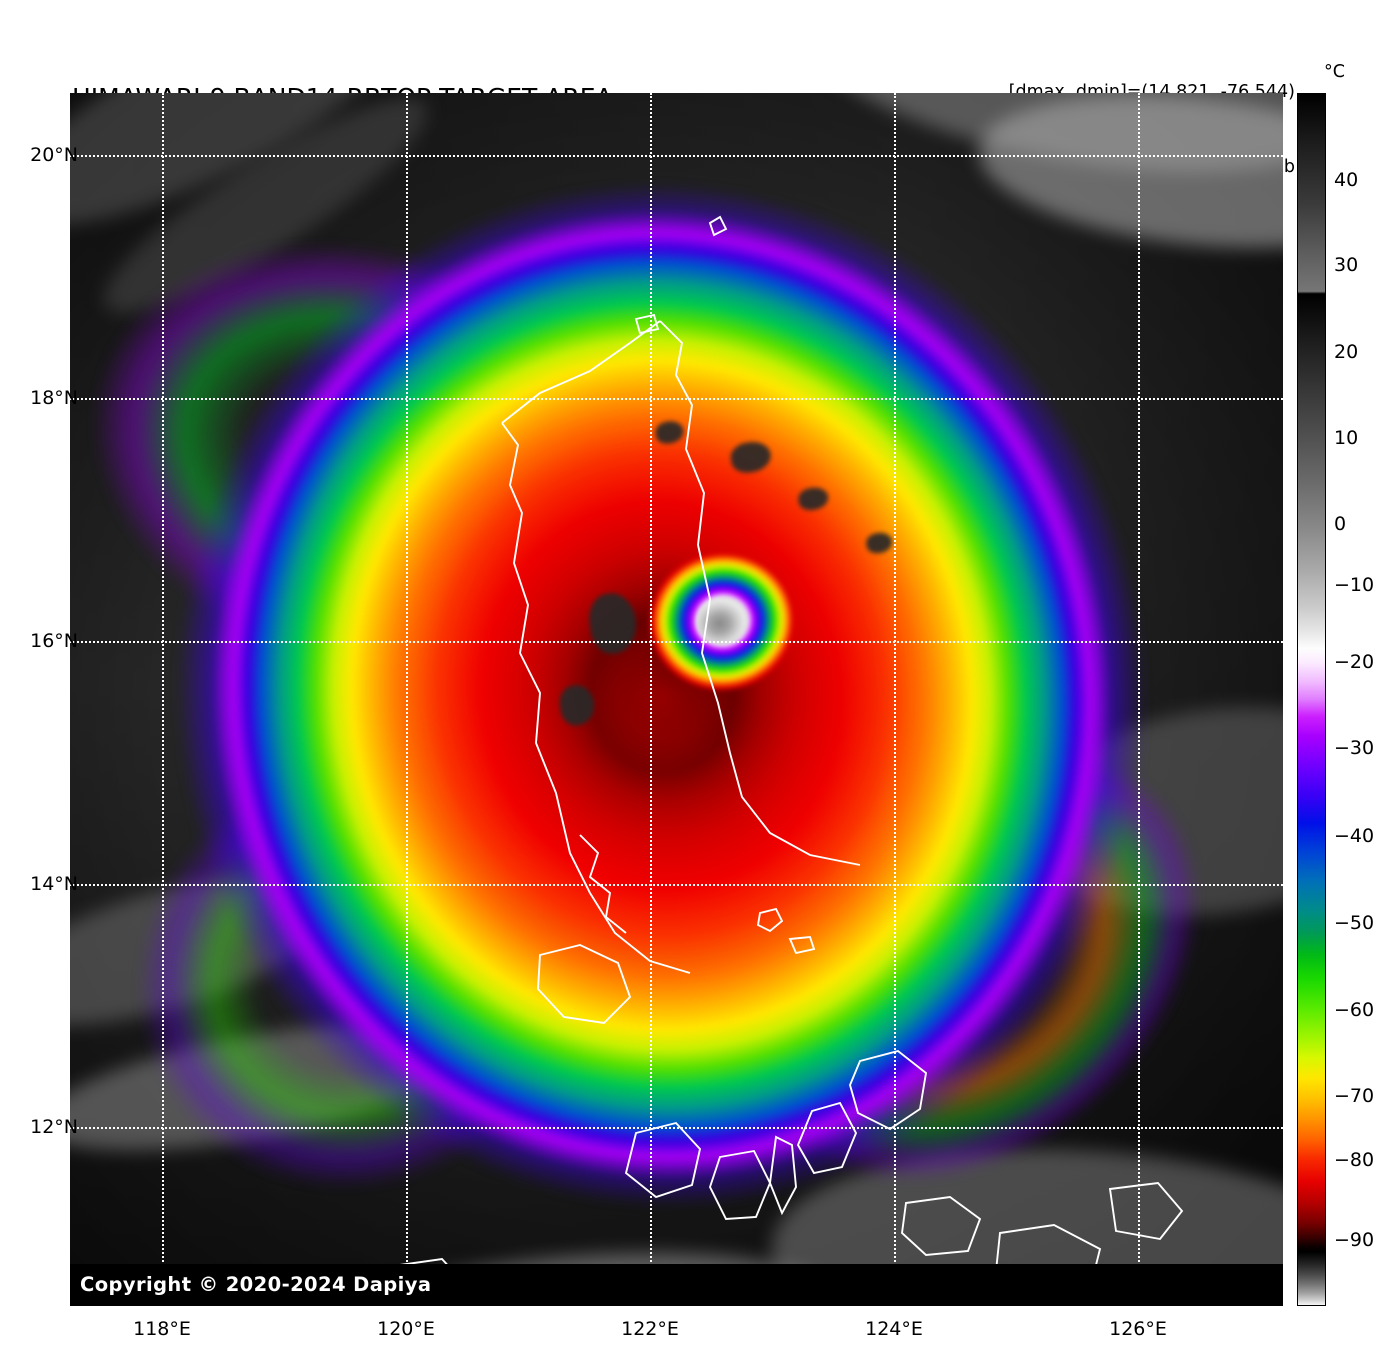  What do you see at coordinates (54, 641) in the screenshot?
I see `lat-label-16n: 16°N` at bounding box center [54, 641].